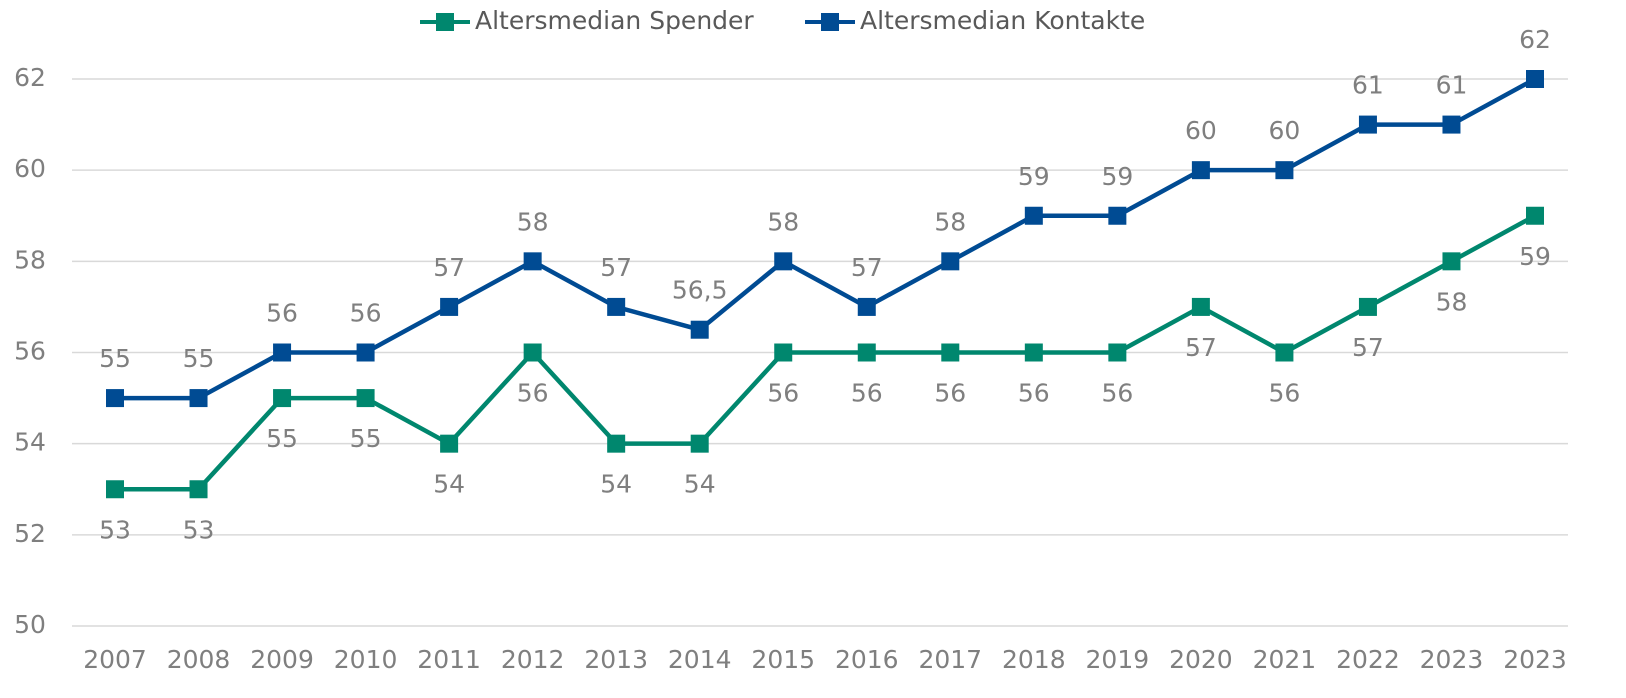 Image resolution: width=1626 pixels, height=698 pixels. Describe the element at coordinates (199, 659) in the screenshot. I see `x-tick-label: 2008` at that location.